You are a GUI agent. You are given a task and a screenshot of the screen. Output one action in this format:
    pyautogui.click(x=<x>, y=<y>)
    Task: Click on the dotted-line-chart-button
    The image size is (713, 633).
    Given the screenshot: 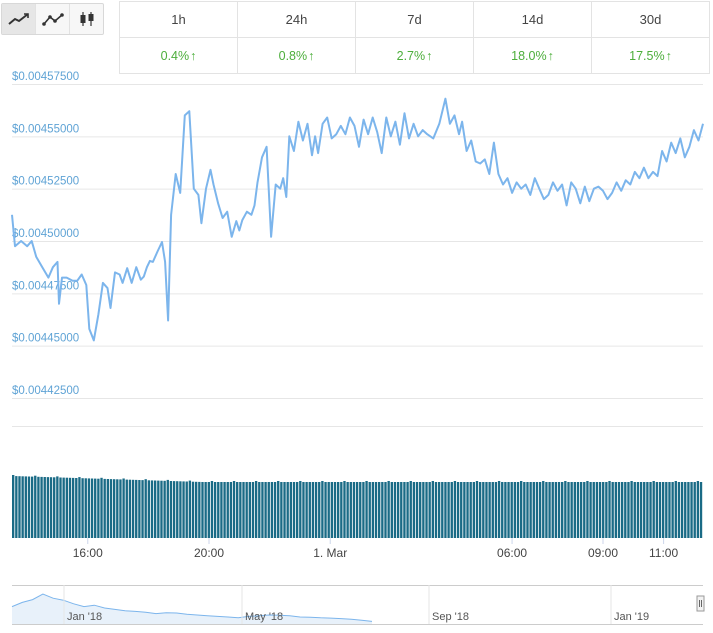 What is the action you would take?
    pyautogui.click(x=53, y=19)
    